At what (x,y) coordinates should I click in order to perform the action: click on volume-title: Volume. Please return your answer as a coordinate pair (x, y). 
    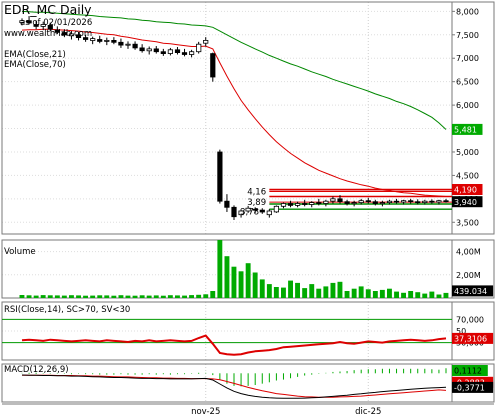
    Looking at the image, I should click on (20, 252).